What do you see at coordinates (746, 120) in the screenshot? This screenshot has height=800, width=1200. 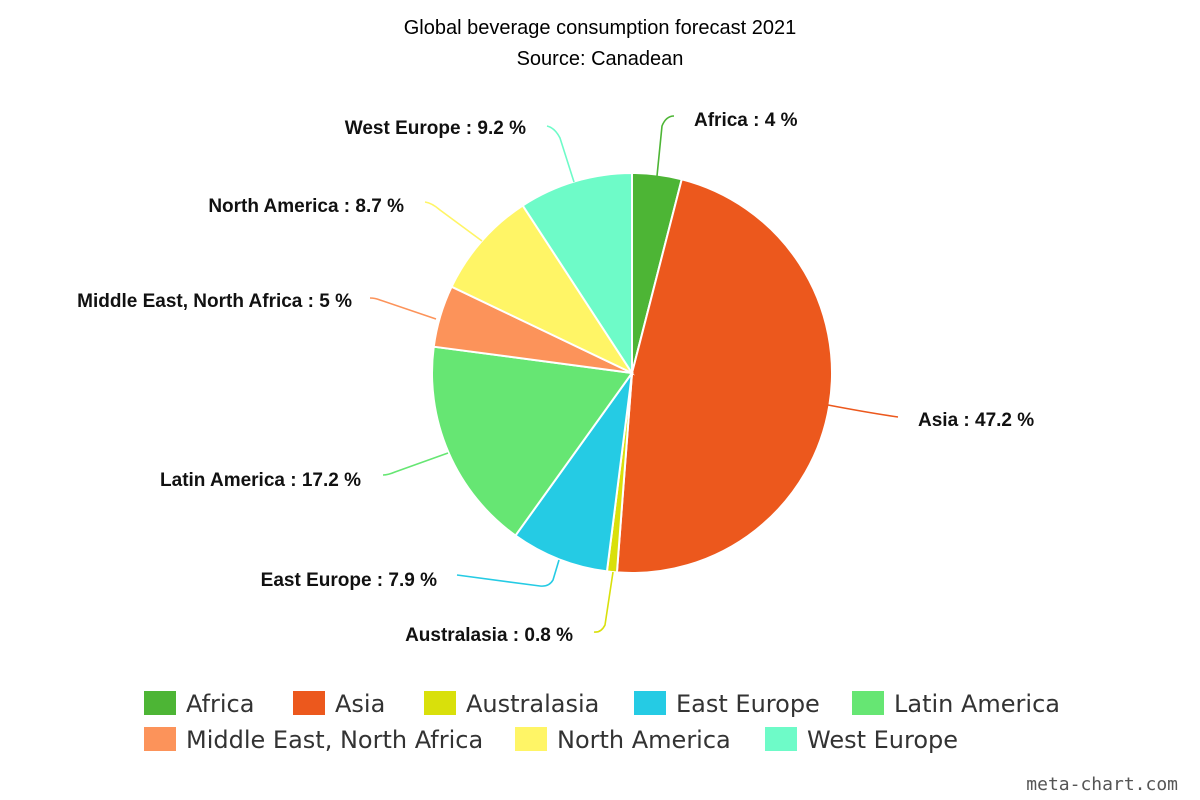 I see `slice-label-africa: Africa : 4 %` at bounding box center [746, 120].